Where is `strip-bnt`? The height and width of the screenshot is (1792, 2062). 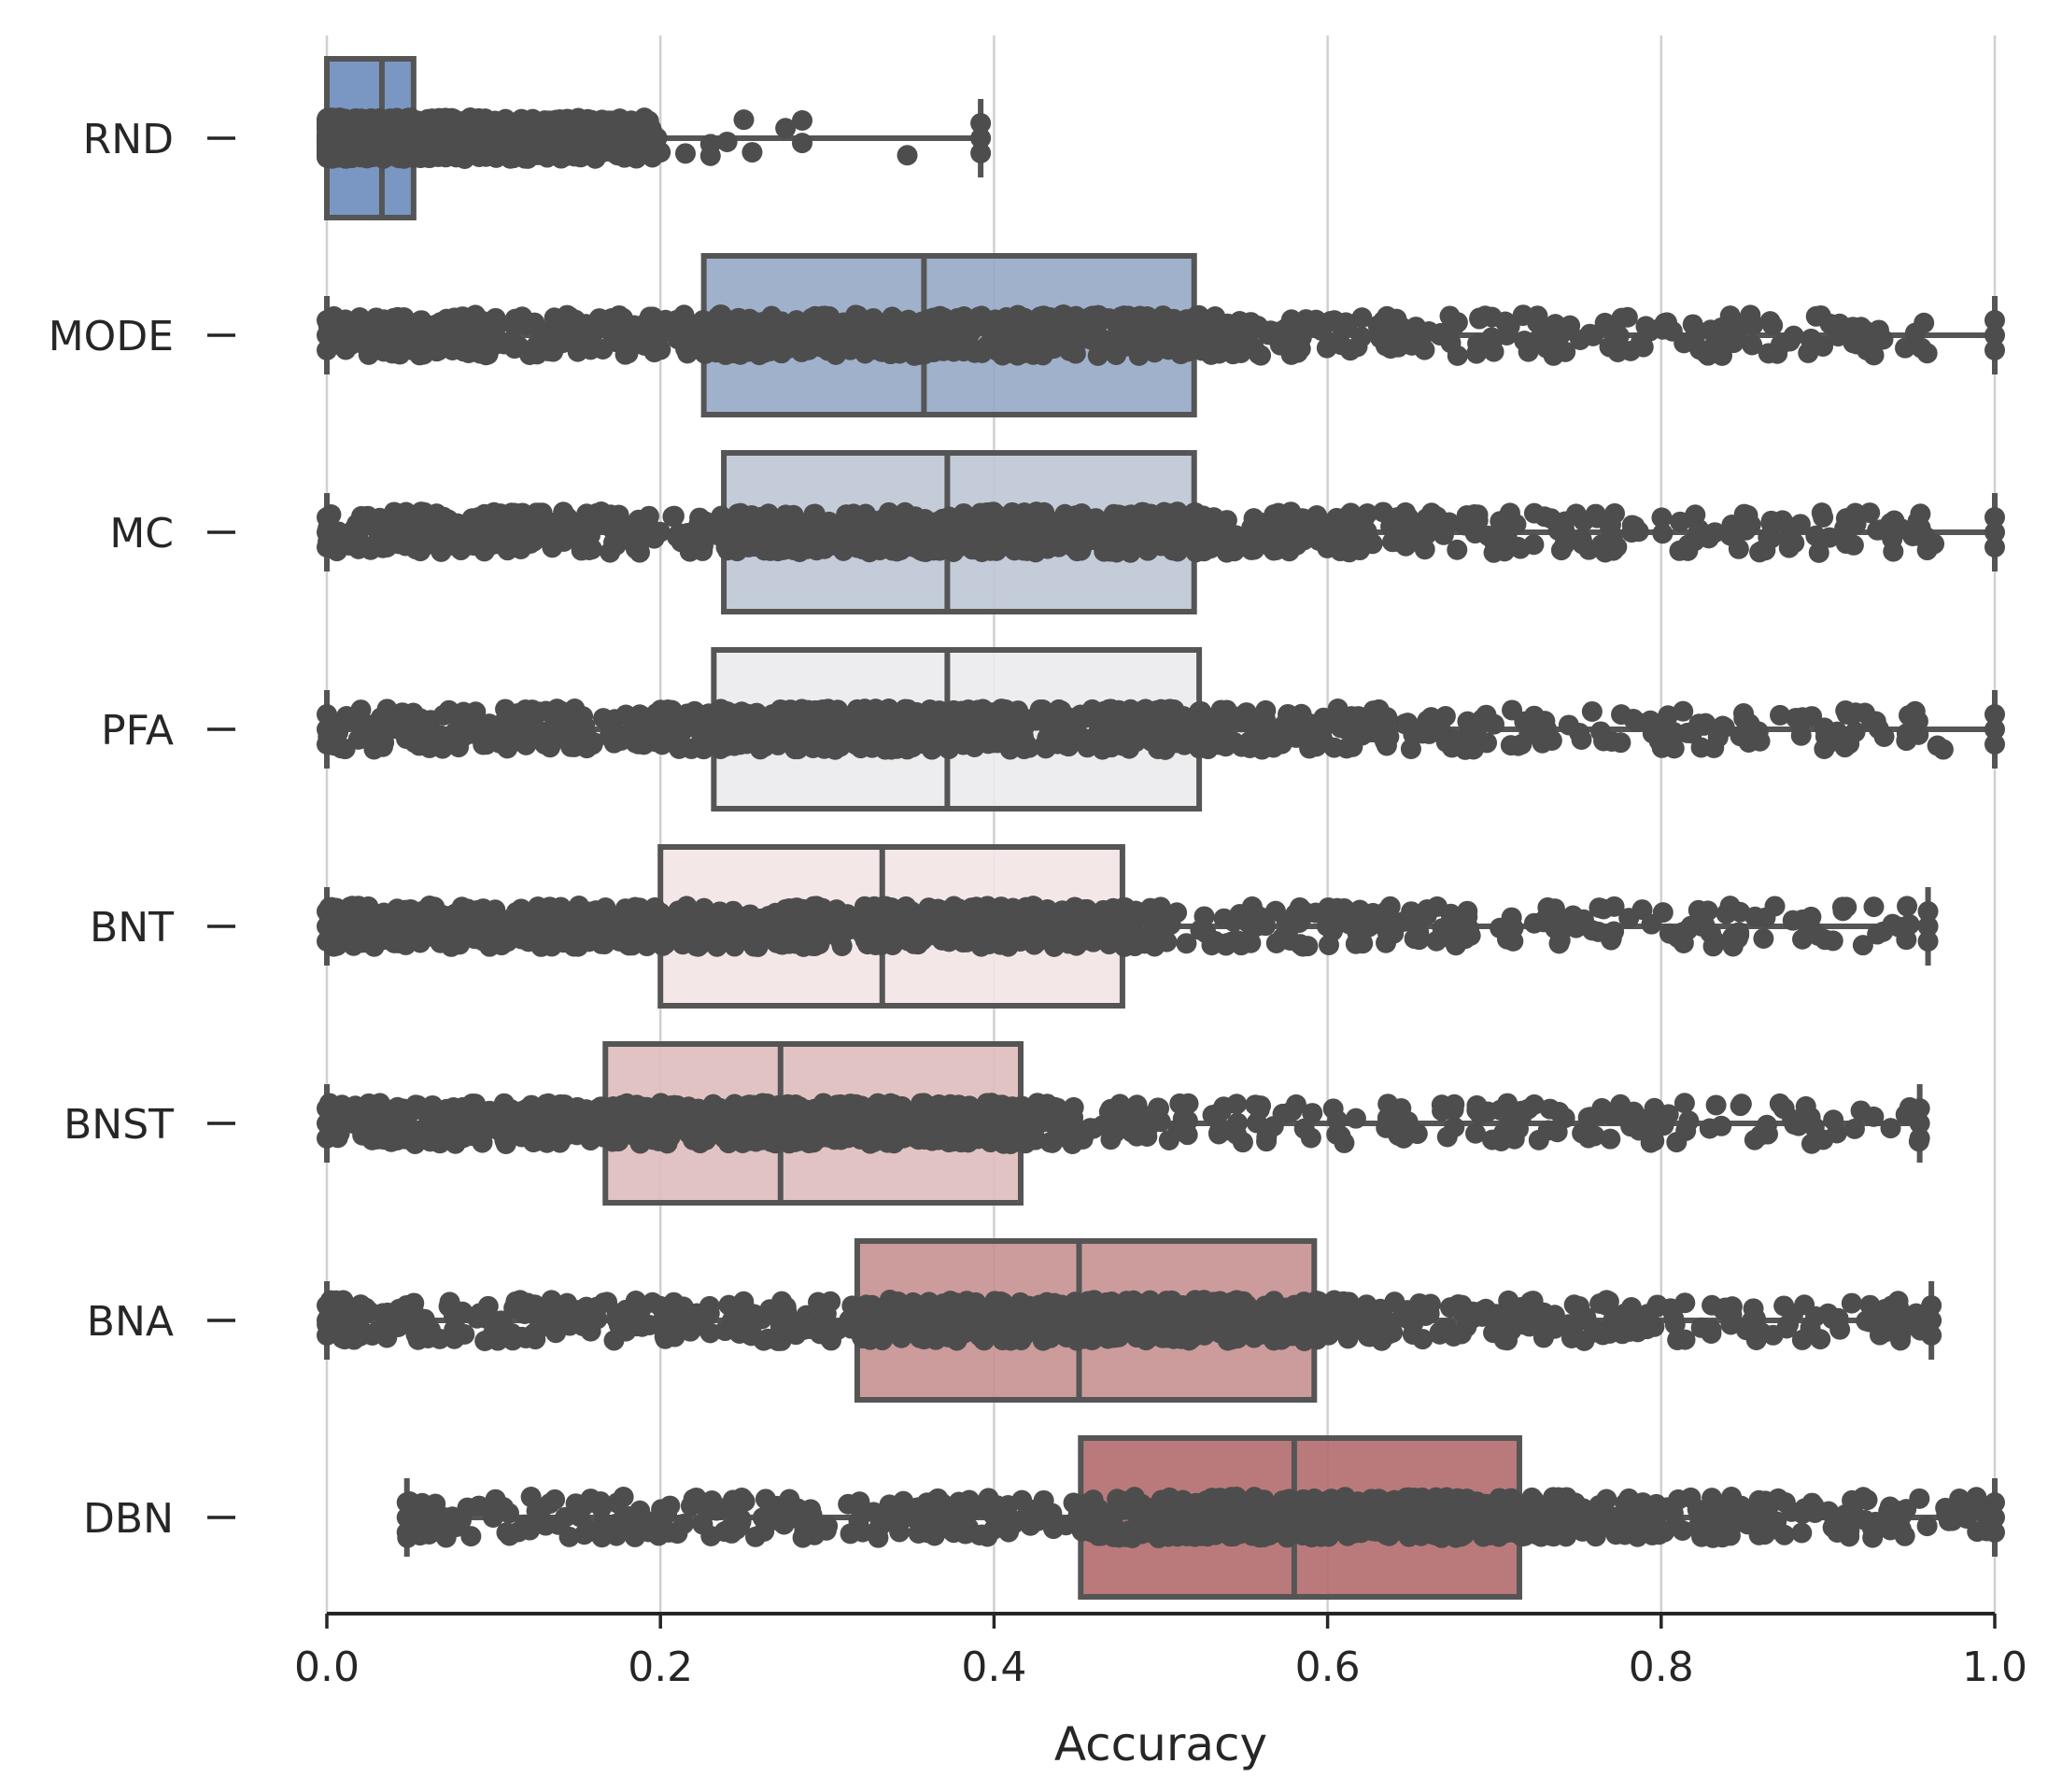
strip-bnt is located at coordinates (1128, 926).